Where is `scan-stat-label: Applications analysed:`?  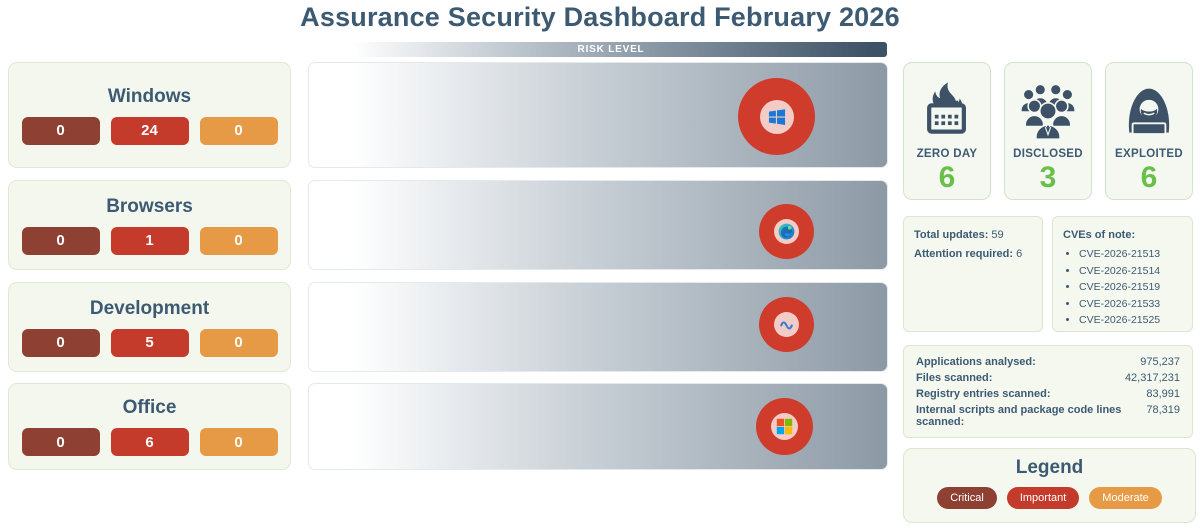
scan-stat-label: Applications analysed: is located at coordinates (976, 362).